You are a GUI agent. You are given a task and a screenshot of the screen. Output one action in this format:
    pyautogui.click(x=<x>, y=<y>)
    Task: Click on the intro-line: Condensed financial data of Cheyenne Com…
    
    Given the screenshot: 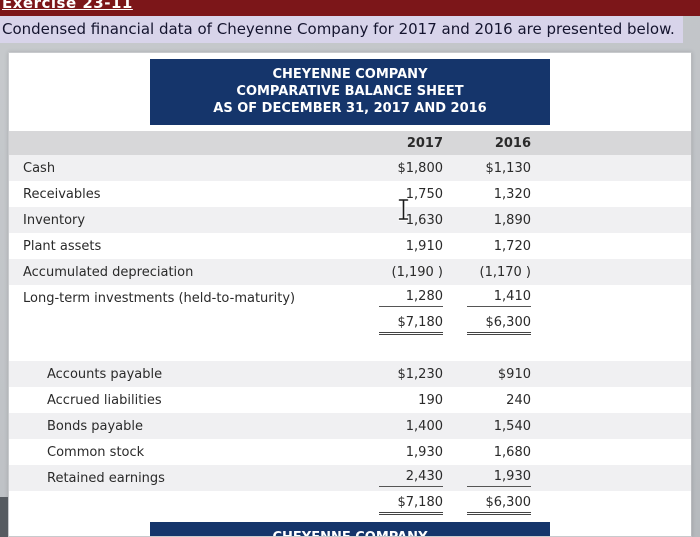 What is the action you would take?
    pyautogui.click(x=350, y=31)
    